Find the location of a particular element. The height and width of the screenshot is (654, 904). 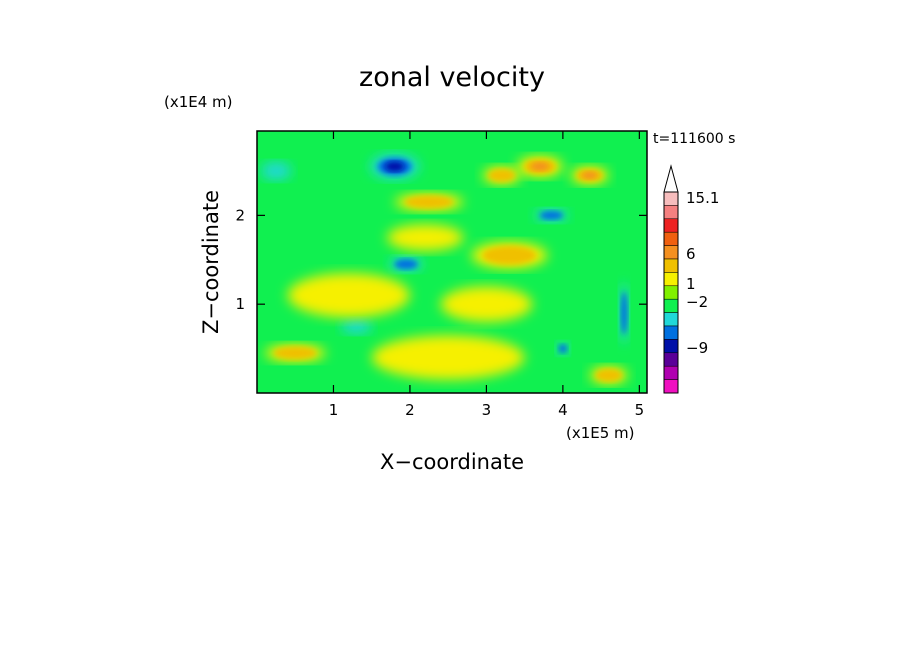

y-unit-label: (x1E4 m) is located at coordinates (198, 102).